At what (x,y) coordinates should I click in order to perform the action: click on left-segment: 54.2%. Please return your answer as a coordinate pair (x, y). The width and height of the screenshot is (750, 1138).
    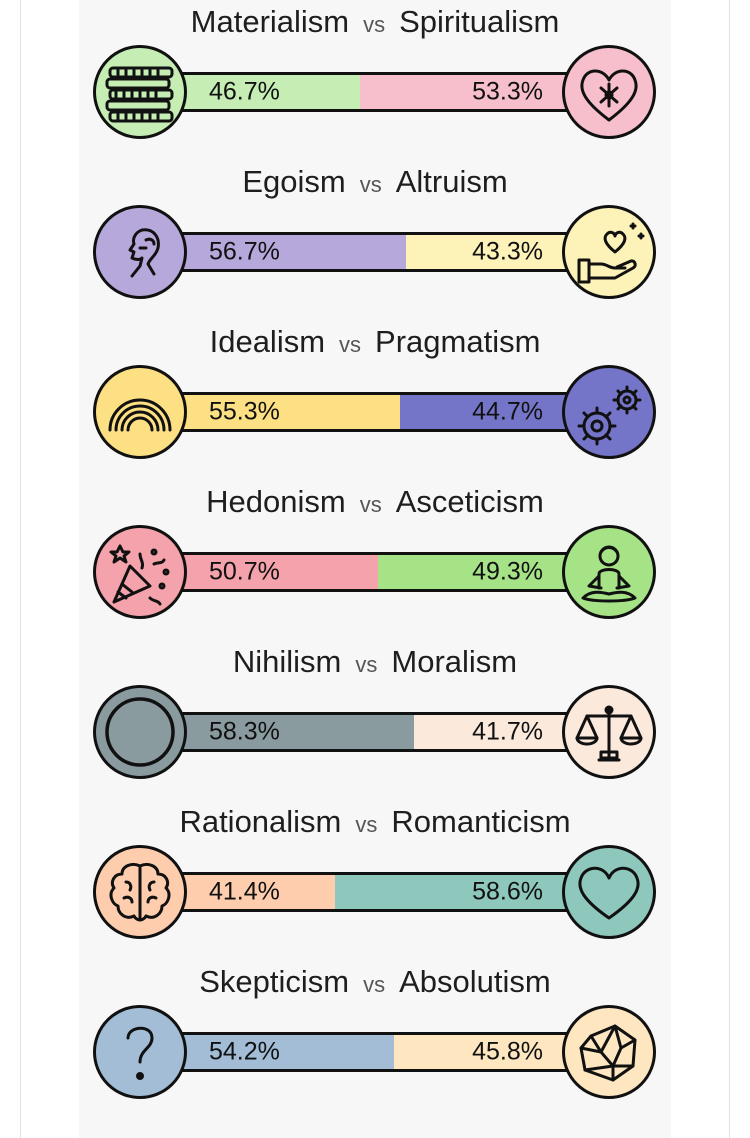
    Looking at the image, I should click on (269, 1052).